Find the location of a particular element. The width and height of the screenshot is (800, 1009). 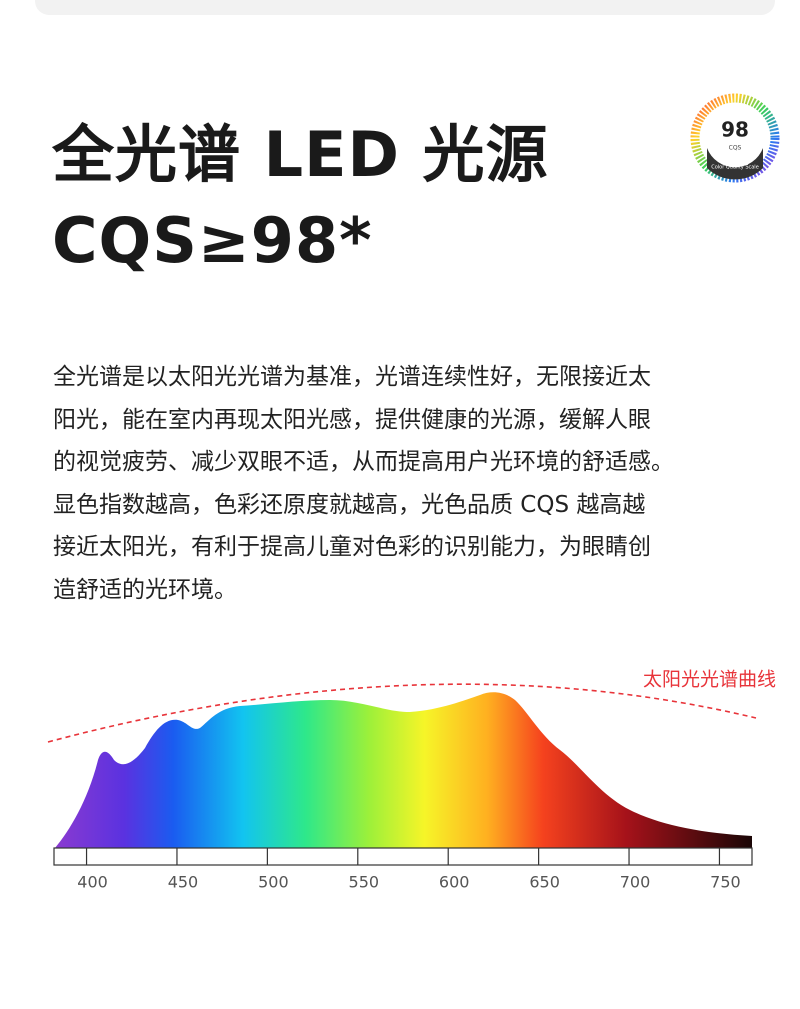

x-tick-label: 400 is located at coordinates (92, 882).